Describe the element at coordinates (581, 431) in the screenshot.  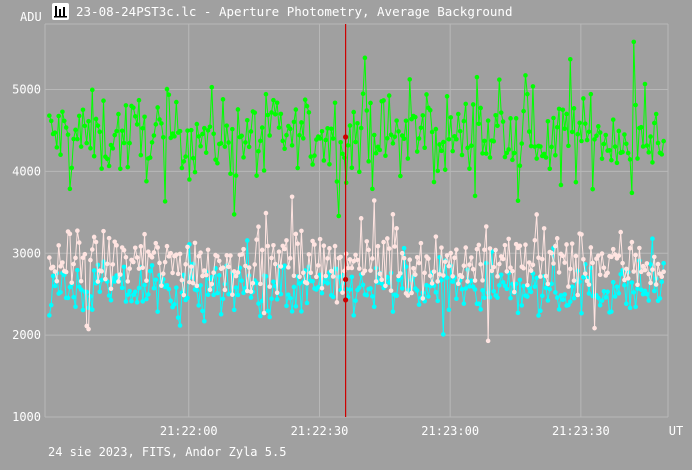
I see `x-tick-label-3: 21:23:30` at that location.